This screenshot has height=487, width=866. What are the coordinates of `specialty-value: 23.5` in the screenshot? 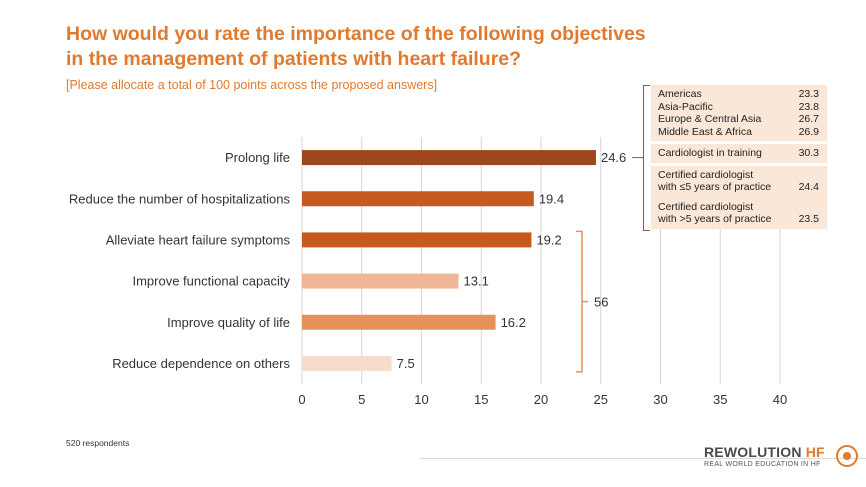 It's located at (808, 219).